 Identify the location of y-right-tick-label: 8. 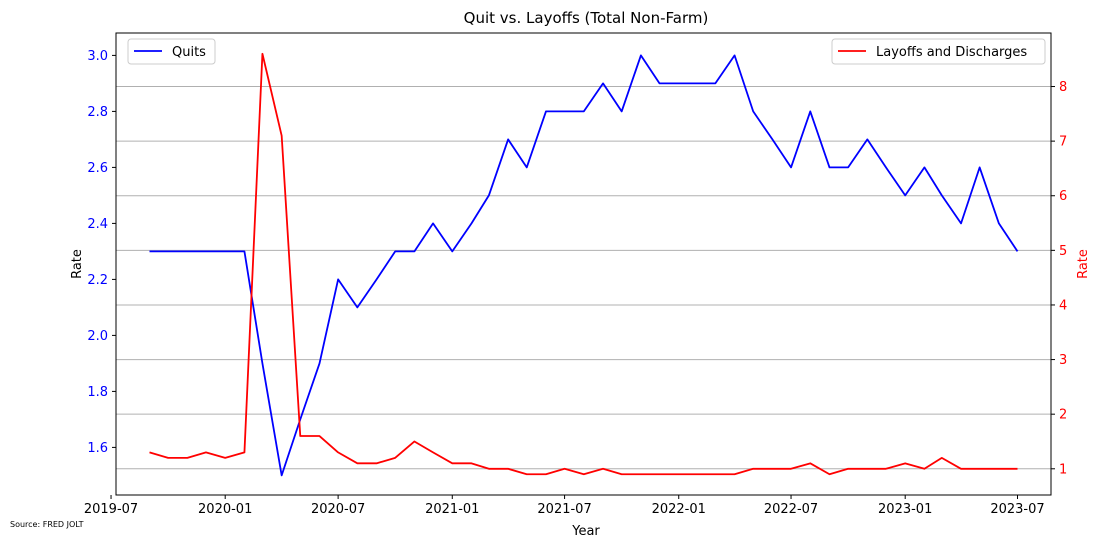
(1063, 87).